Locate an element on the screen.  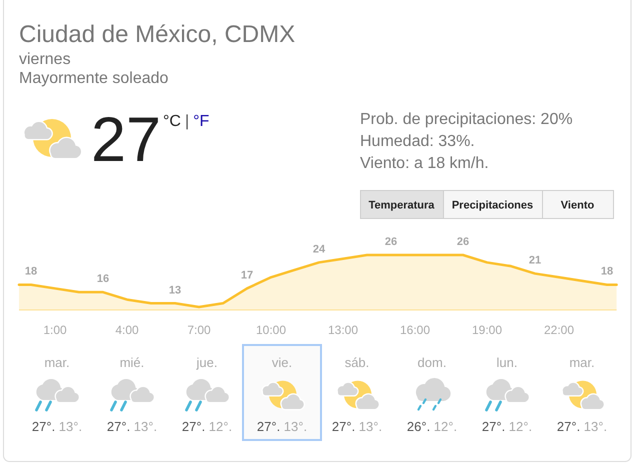
x-tick-label: 4:00 is located at coordinates (127, 330).